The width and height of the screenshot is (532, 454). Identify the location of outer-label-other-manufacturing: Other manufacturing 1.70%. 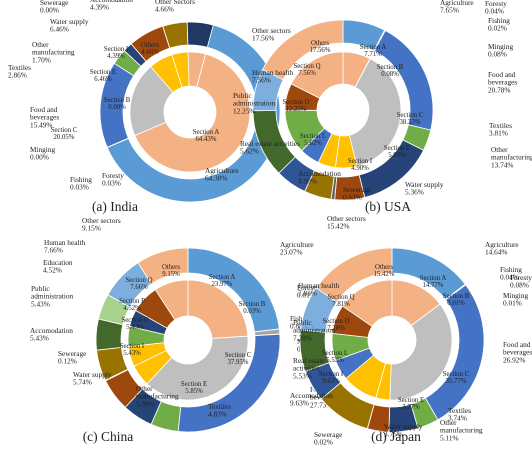
(53, 52).